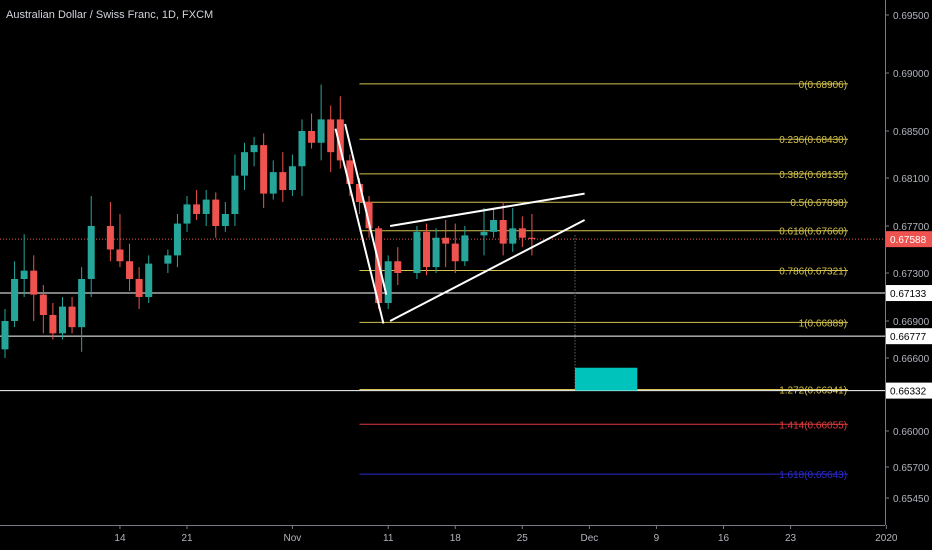 This screenshot has height=550, width=932. Describe the element at coordinates (120, 538) in the screenshot. I see `time-tick-label: 14` at that location.